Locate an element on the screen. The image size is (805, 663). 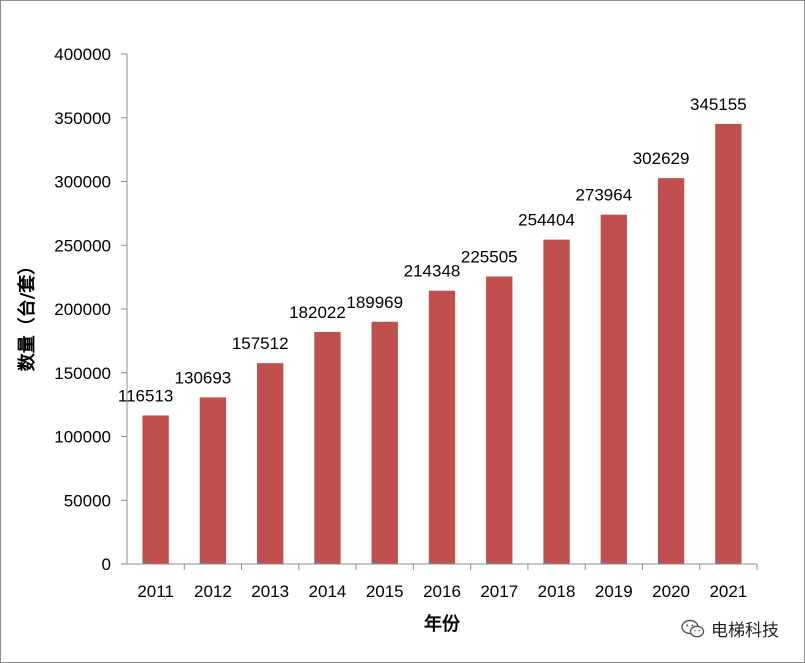
data-label: 130693 is located at coordinates (203, 377).